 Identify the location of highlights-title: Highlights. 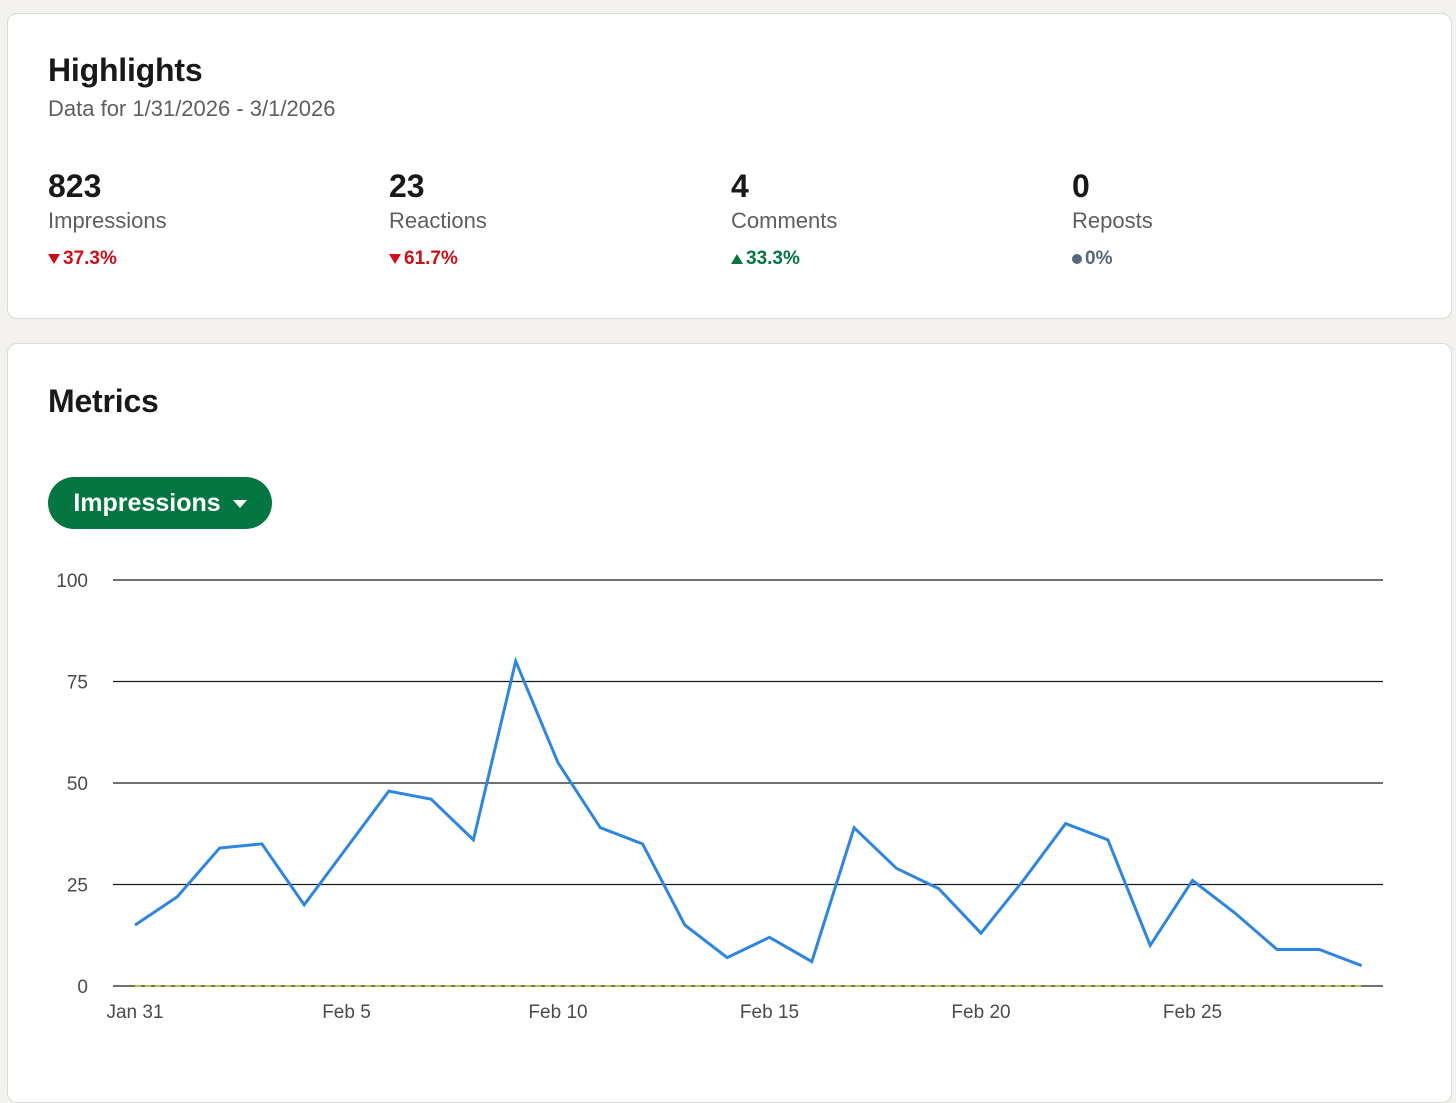
(125, 70).